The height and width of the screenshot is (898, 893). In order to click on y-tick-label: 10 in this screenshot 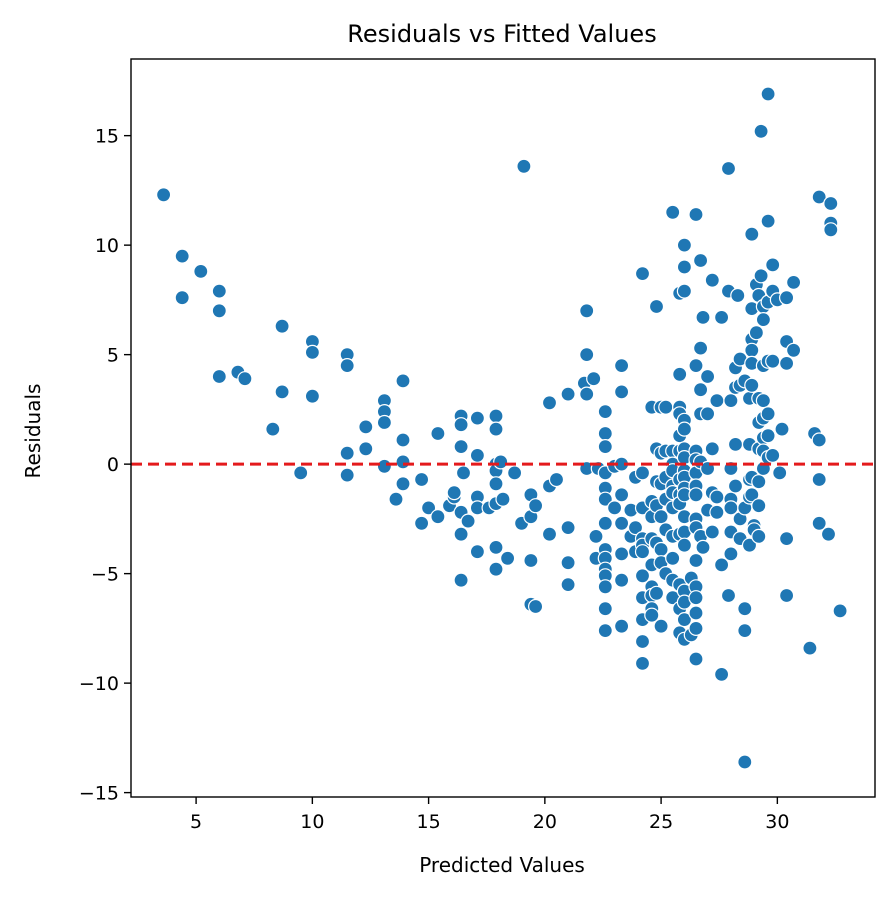, I will do `click(107, 246)`.